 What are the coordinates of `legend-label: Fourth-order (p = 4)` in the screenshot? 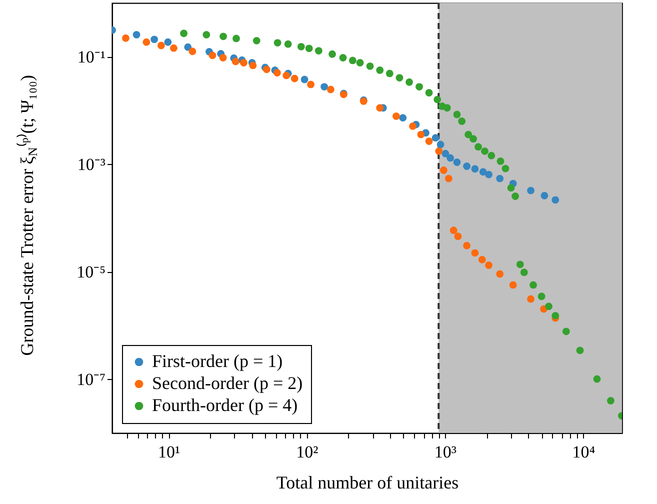 It's located at (225, 405).